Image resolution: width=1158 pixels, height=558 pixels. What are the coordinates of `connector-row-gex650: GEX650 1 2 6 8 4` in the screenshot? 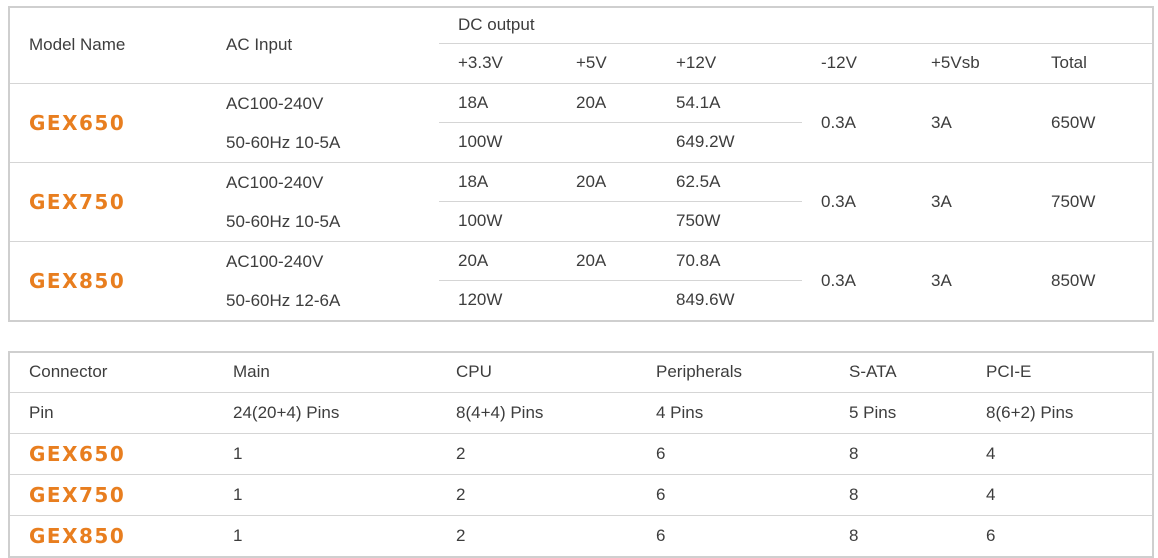 It's located at (581, 454).